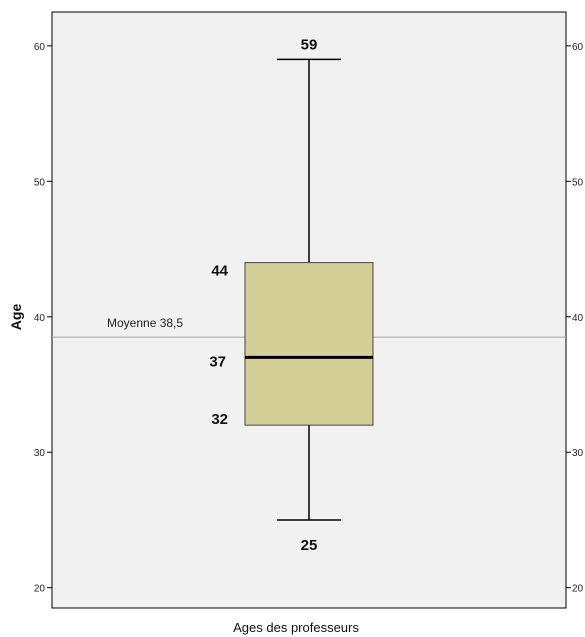  I want to click on y-axis-left: 20 30 40 50 60, so click(43, 318).